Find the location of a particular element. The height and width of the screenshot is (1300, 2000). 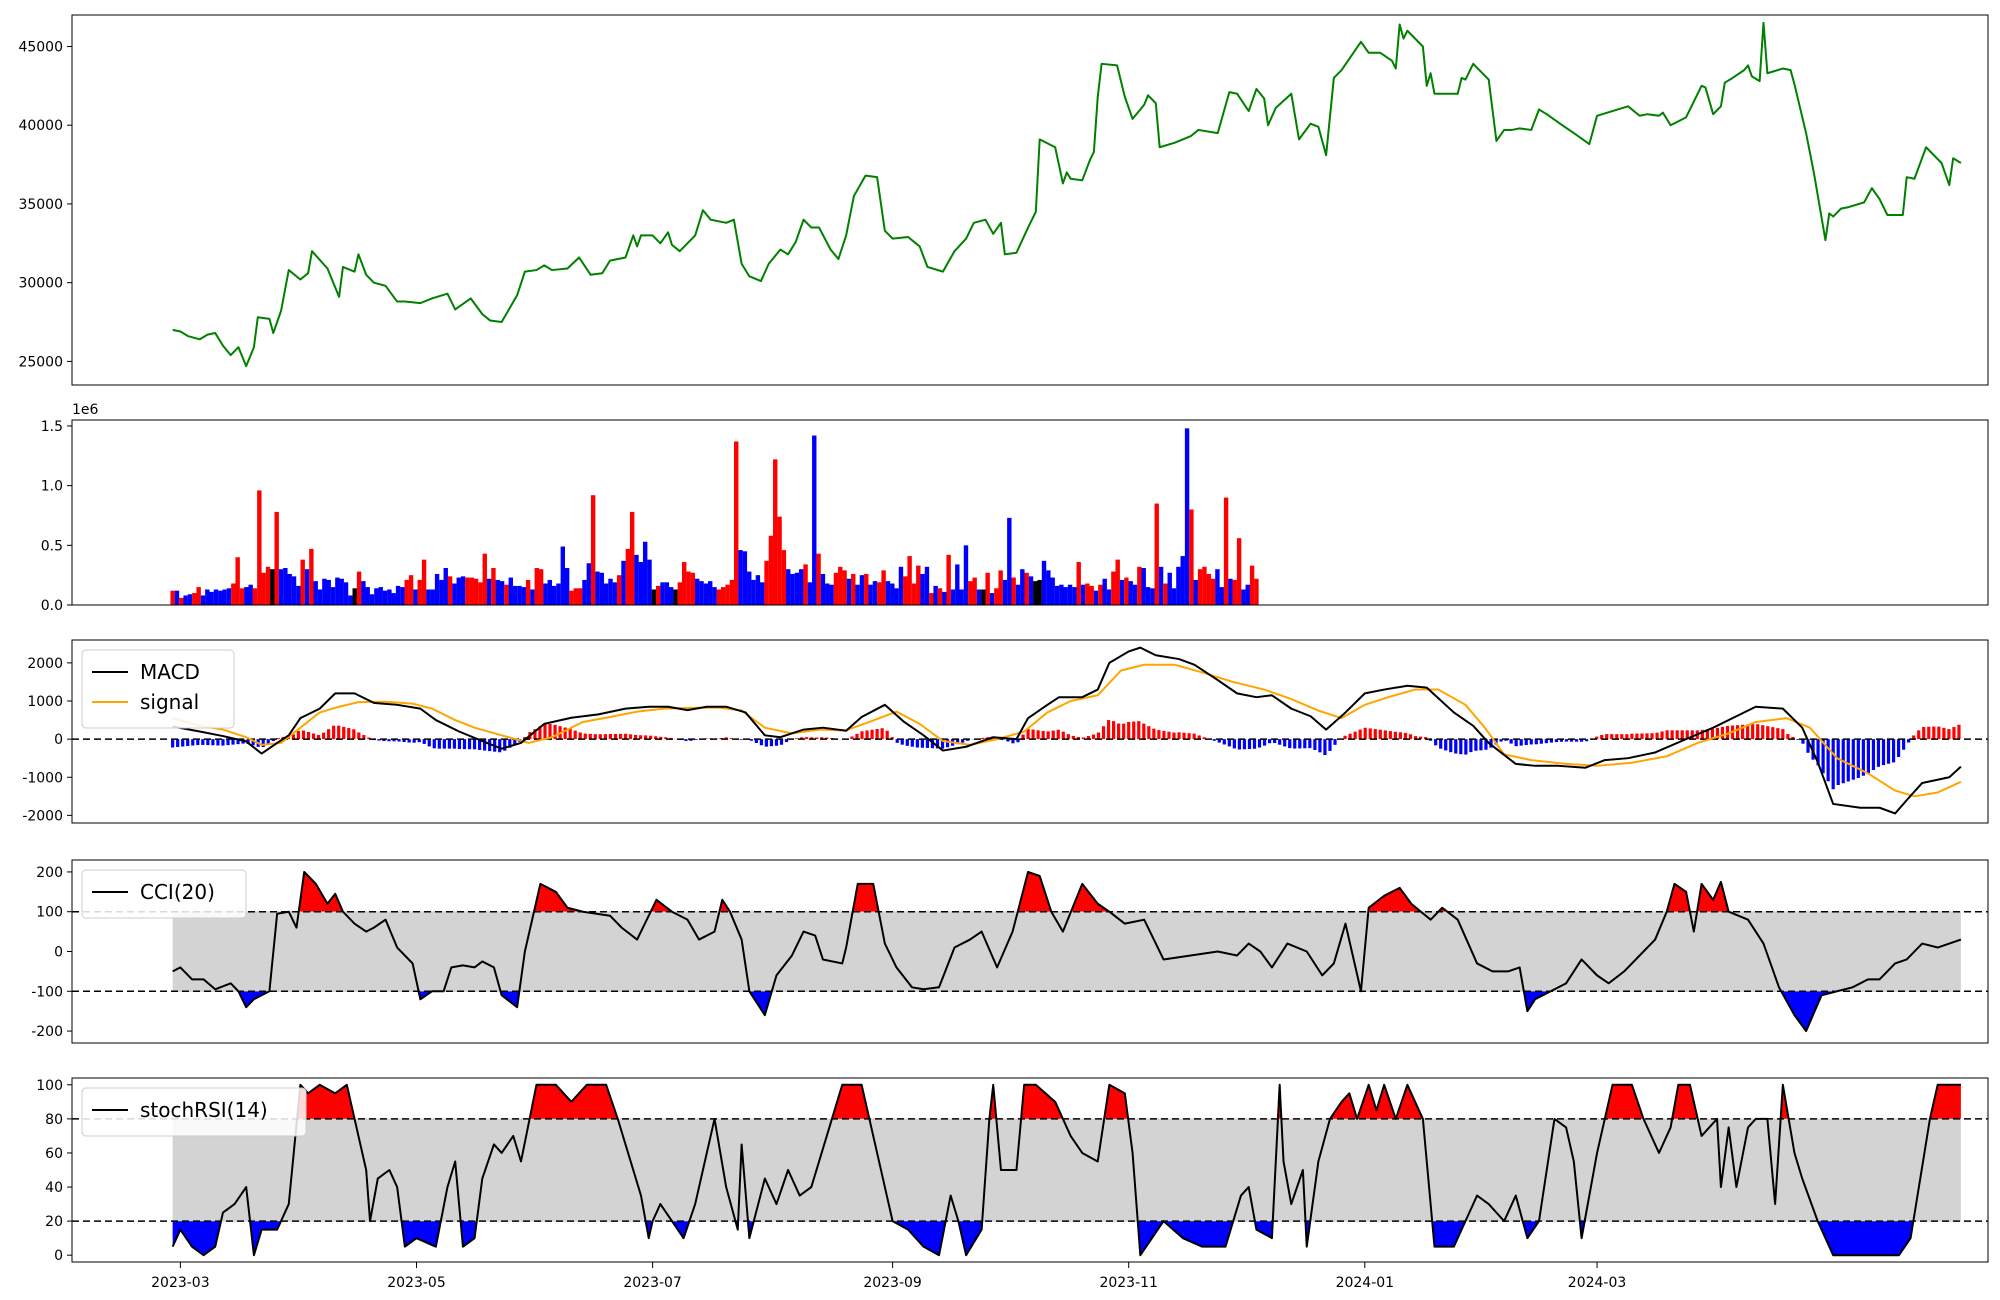

y-tick-label: 40000 is located at coordinates (40, 126).